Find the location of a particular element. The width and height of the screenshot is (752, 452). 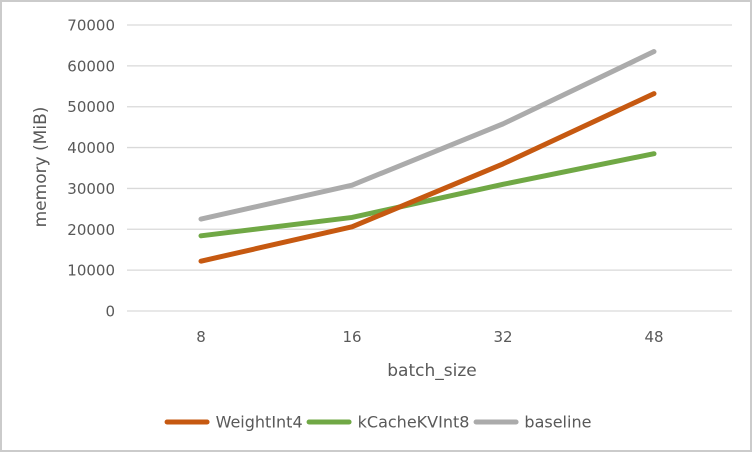

x-tick-label: 8 is located at coordinates (201, 337).